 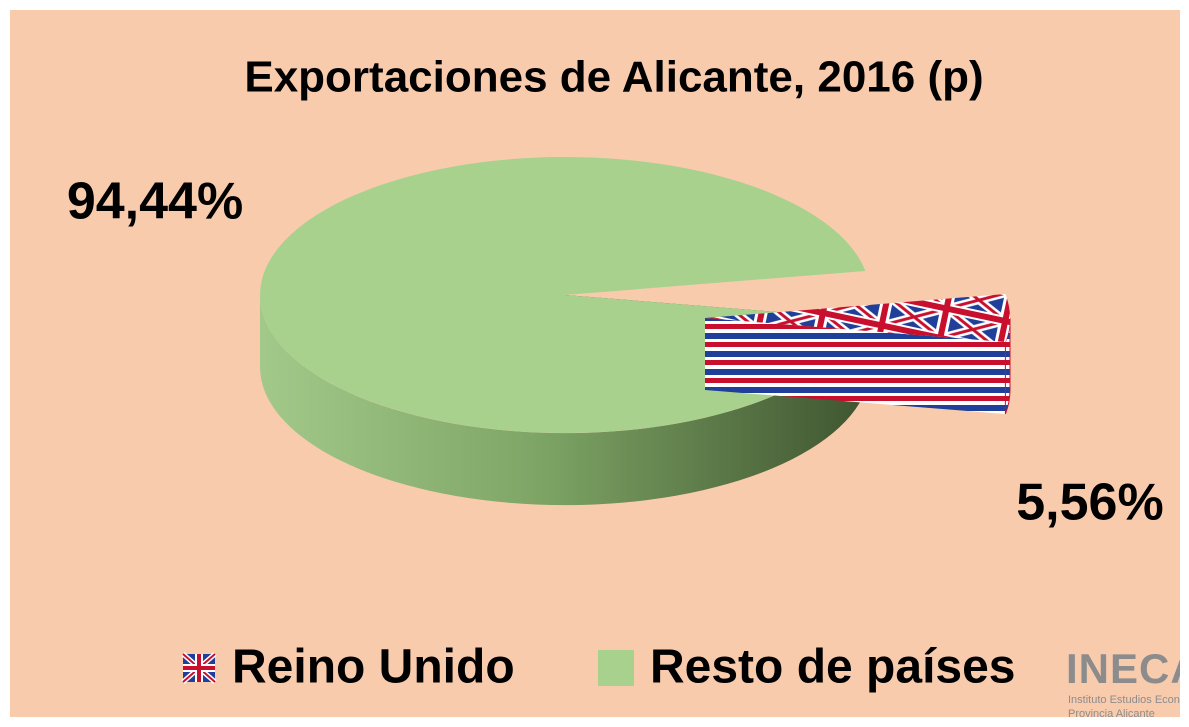 I want to click on logo-line: Instituto Estudios Económicos, so click(x=1128, y=700).